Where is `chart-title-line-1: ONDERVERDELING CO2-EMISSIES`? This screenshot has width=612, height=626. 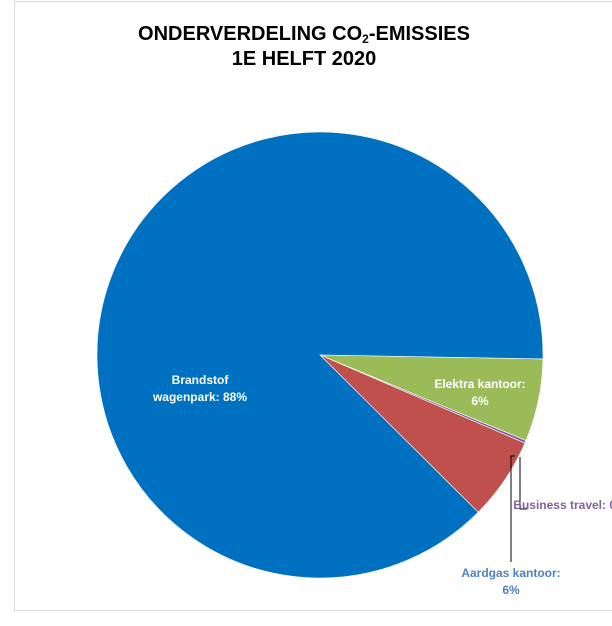 chart-title-line-1: ONDERVERDELING CO2-EMISSIES is located at coordinates (304, 34).